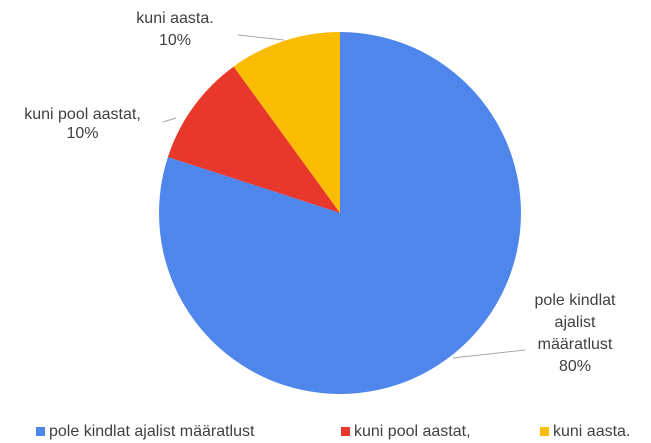  What do you see at coordinates (592, 431) in the screenshot?
I see `legend-label: kuni aasta.` at bounding box center [592, 431].